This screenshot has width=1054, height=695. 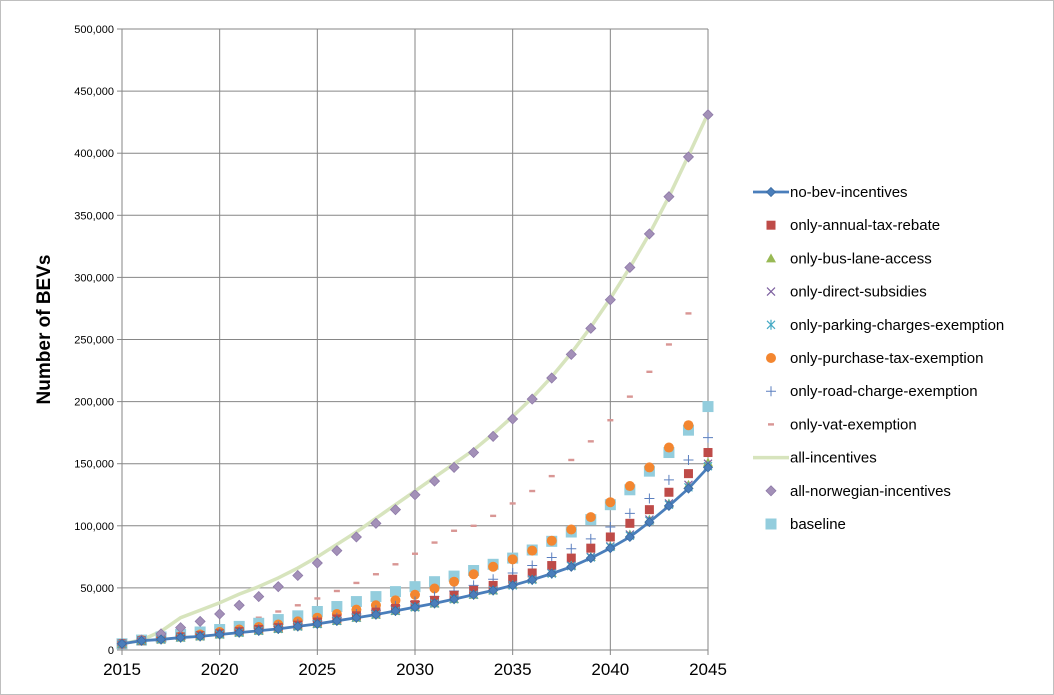 What do you see at coordinates (886, 358) in the screenshot?
I see `legend-label: only-purchase-tax-exemption` at bounding box center [886, 358].